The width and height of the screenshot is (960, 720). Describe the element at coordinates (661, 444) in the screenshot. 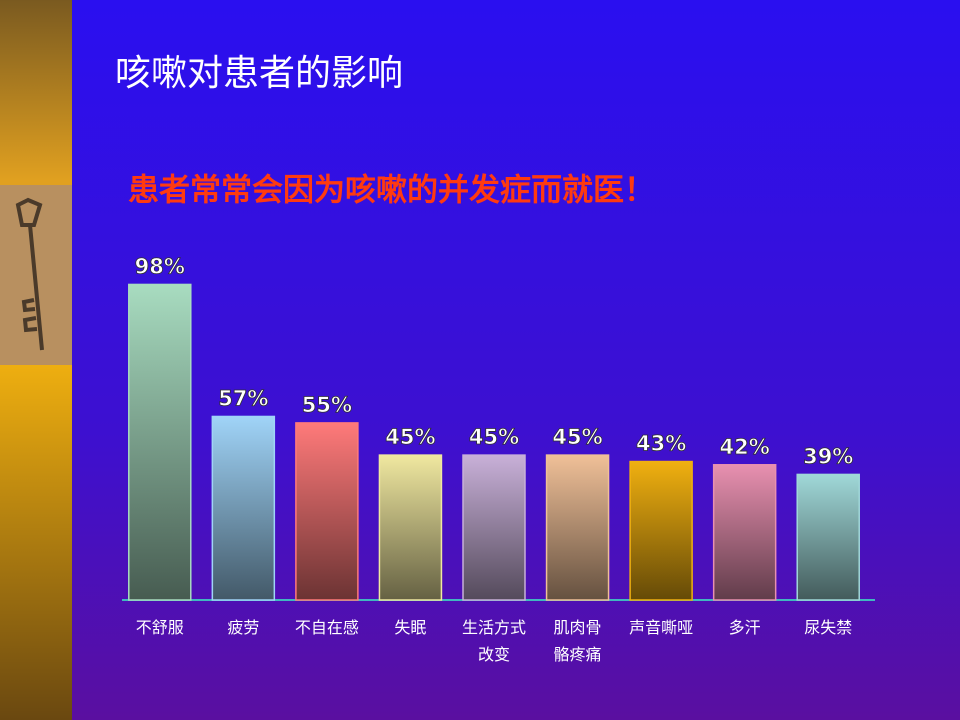

I see `value-label: 43%` at that location.